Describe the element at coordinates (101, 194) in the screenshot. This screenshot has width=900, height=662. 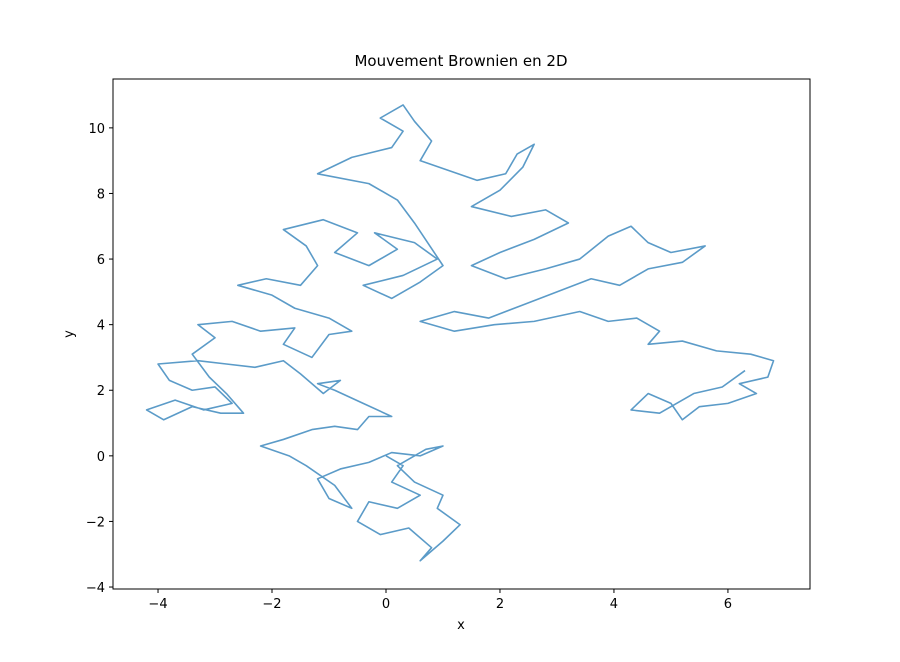
I see `y-tick-label: 8` at that location.